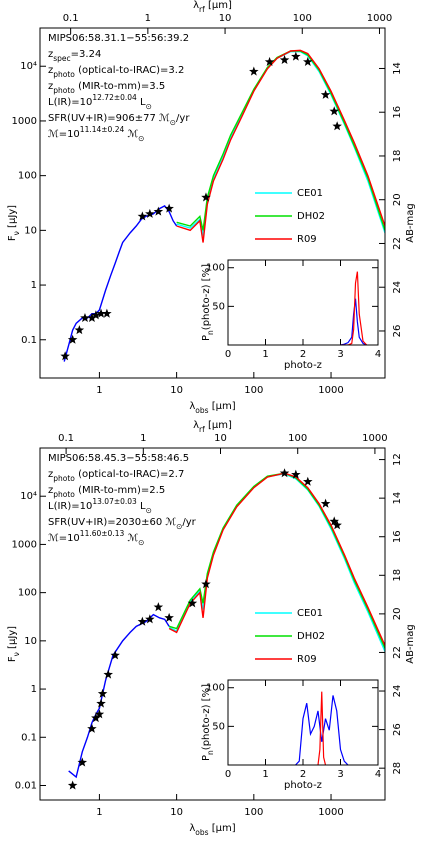 The width and height of the screenshot is (423, 843). I want to click on inset-y-title-part: P, so click(206, 338).